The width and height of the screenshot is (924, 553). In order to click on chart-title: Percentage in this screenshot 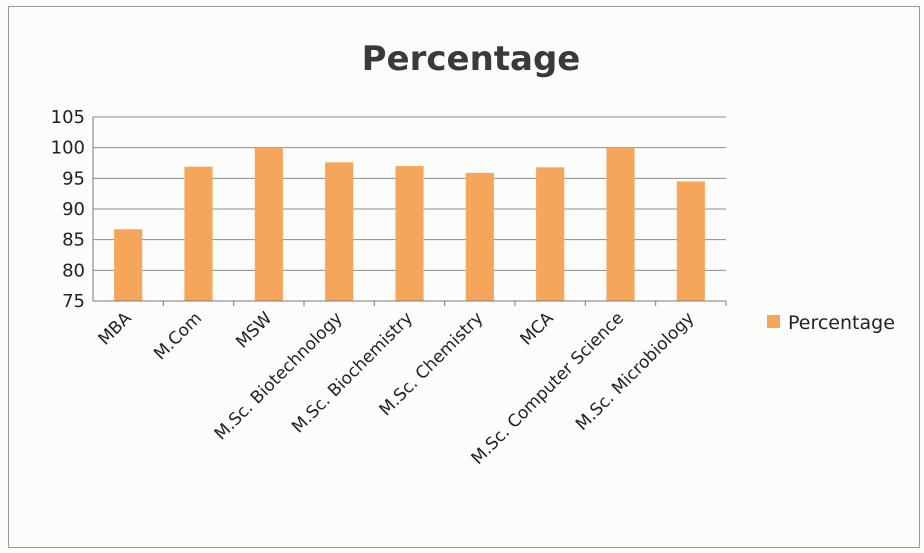, I will do `click(471, 59)`.